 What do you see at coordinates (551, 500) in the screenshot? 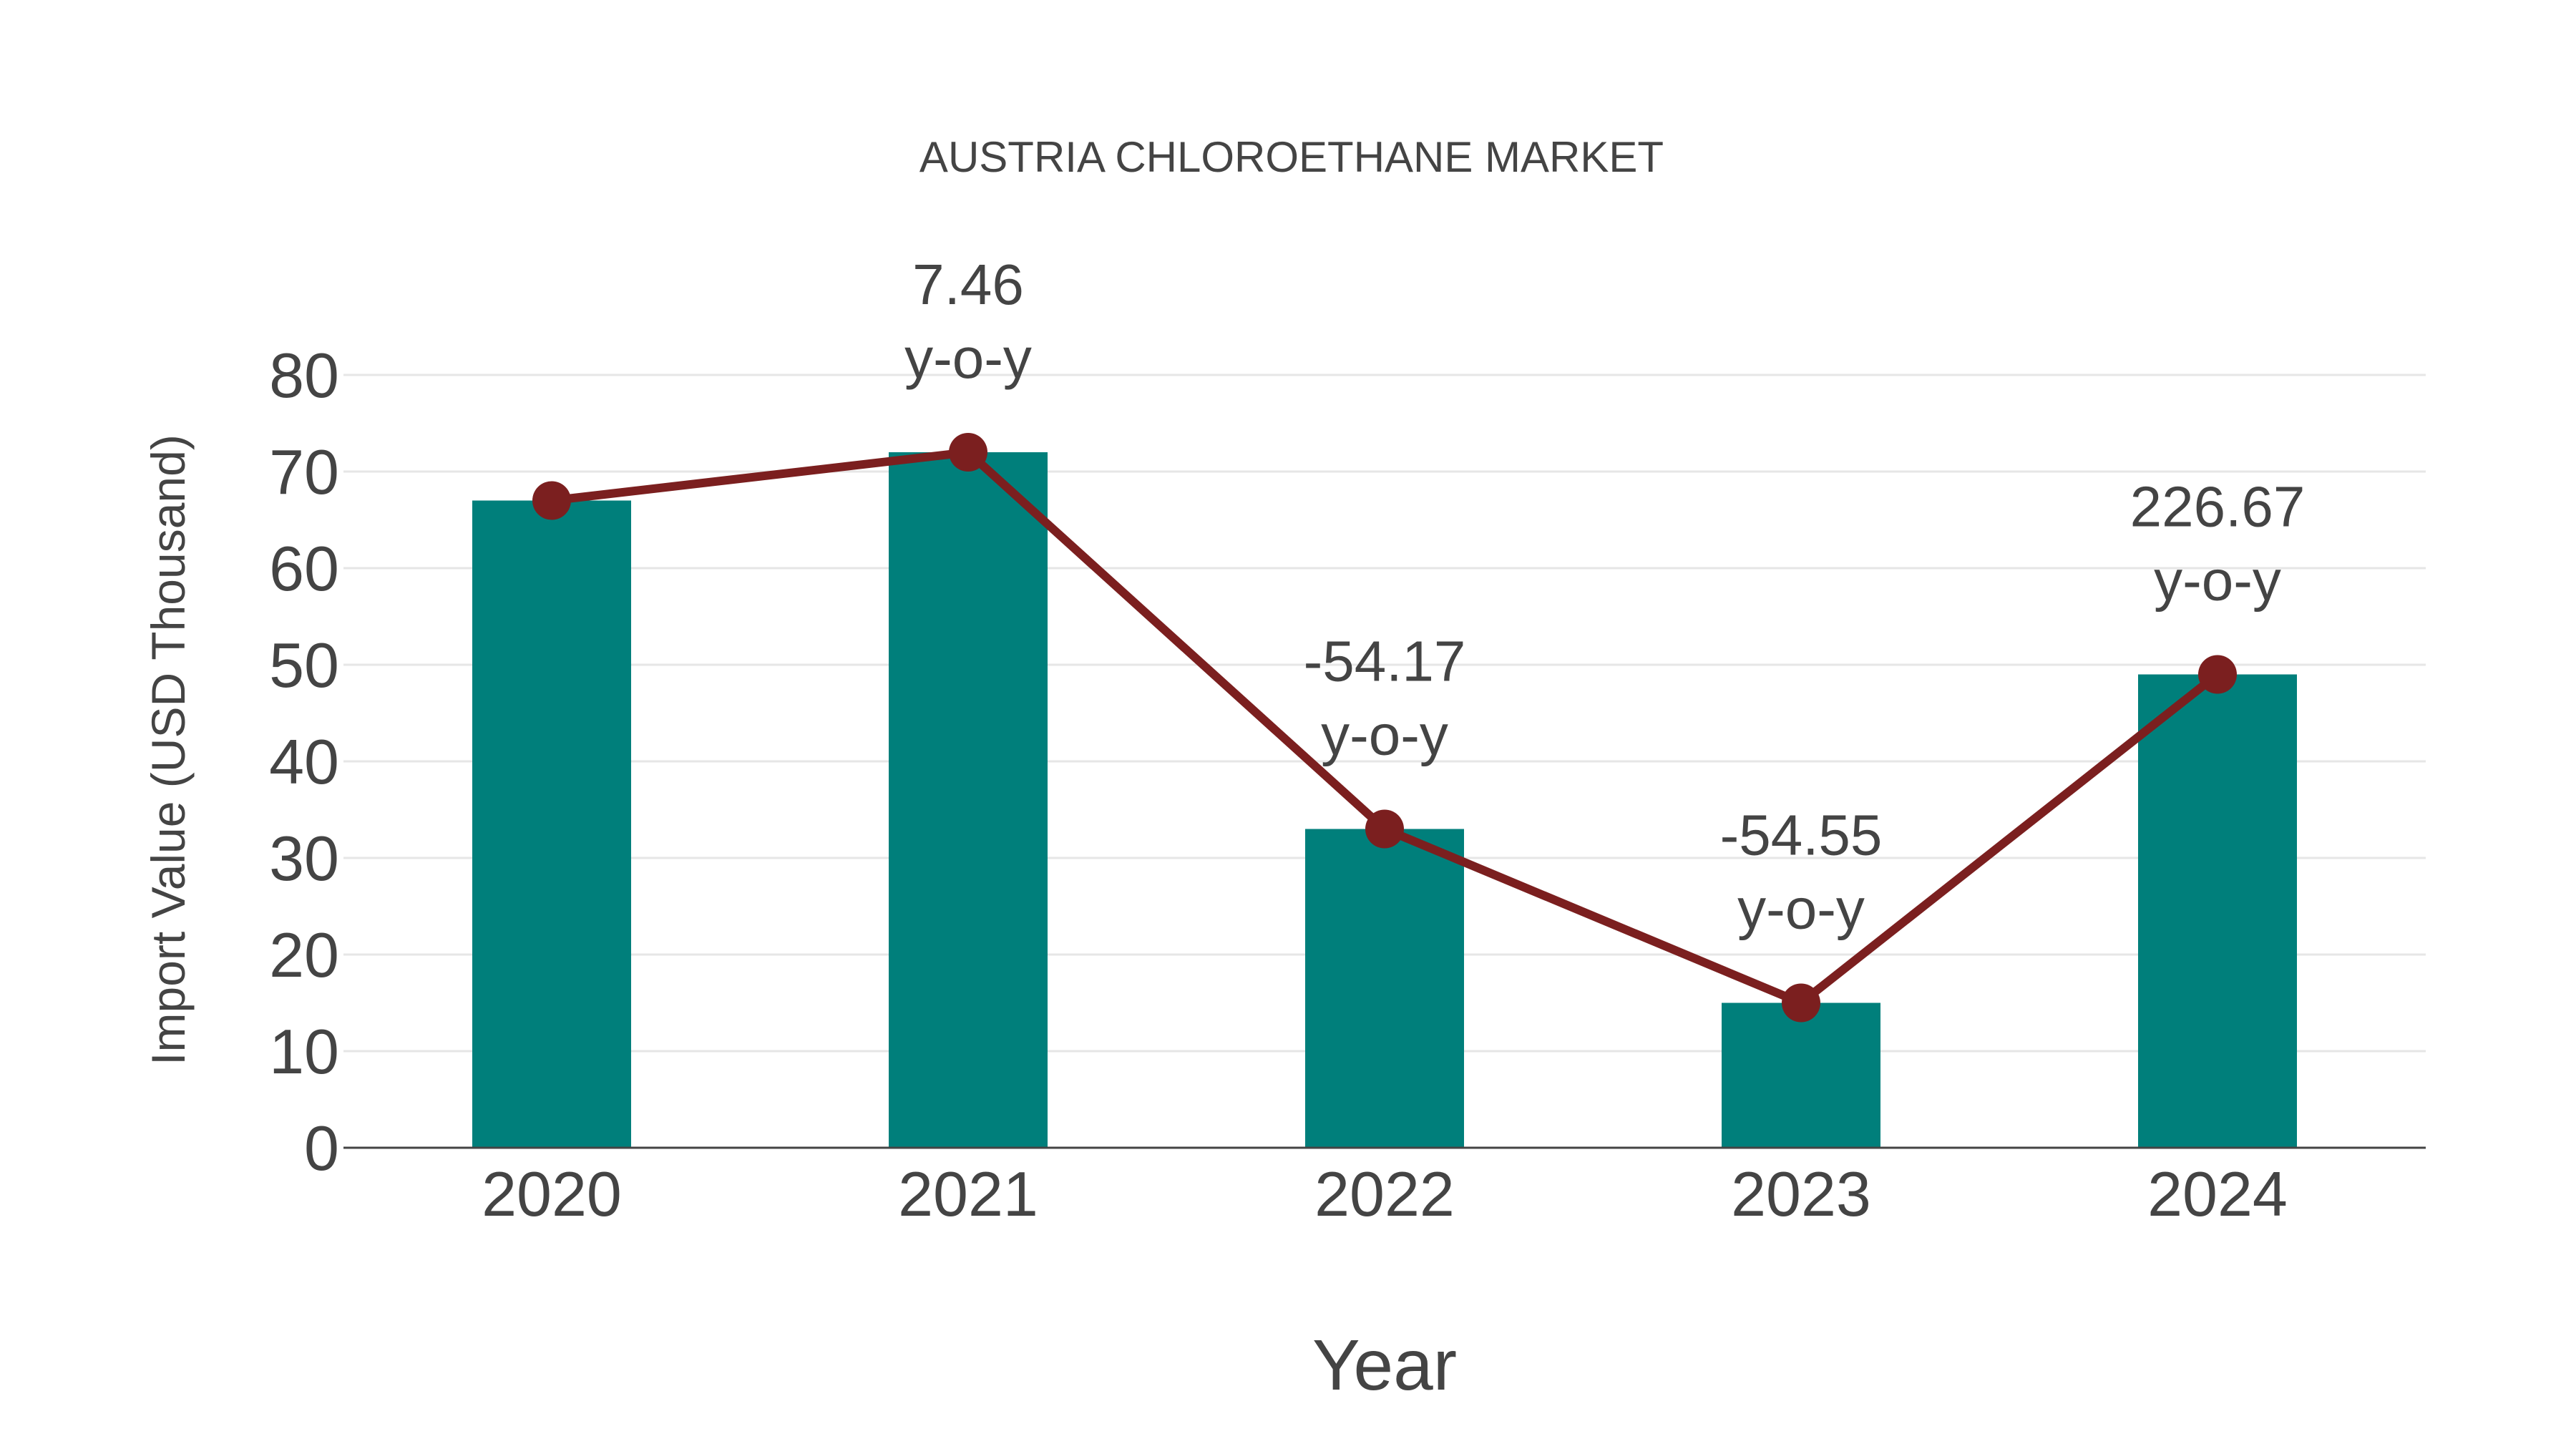
I see `trend-marker-2020` at bounding box center [551, 500].